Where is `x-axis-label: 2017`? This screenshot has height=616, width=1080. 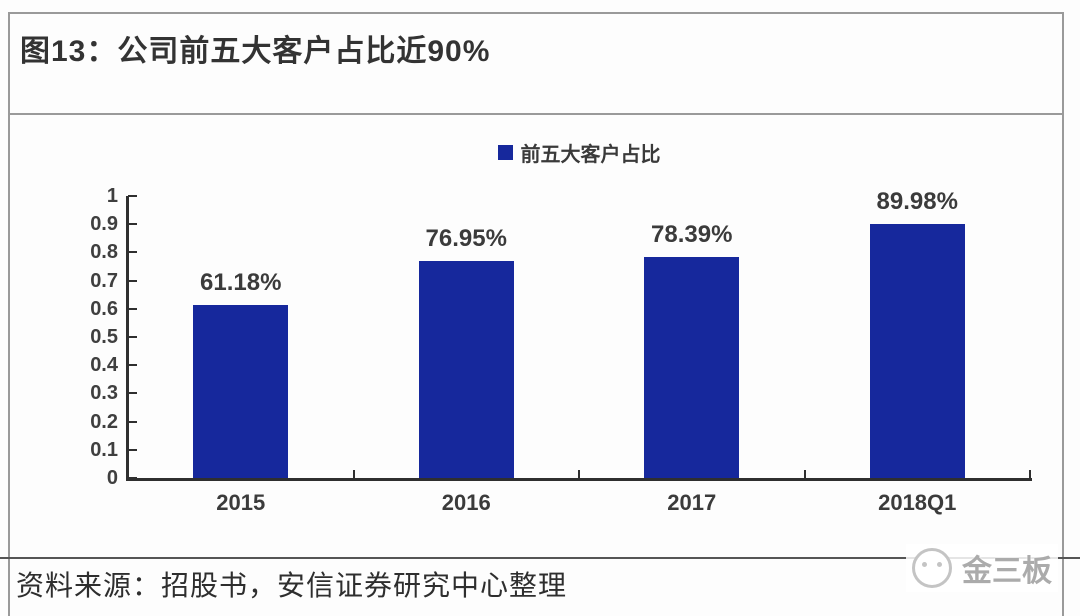
x-axis-label: 2017 is located at coordinates (692, 502).